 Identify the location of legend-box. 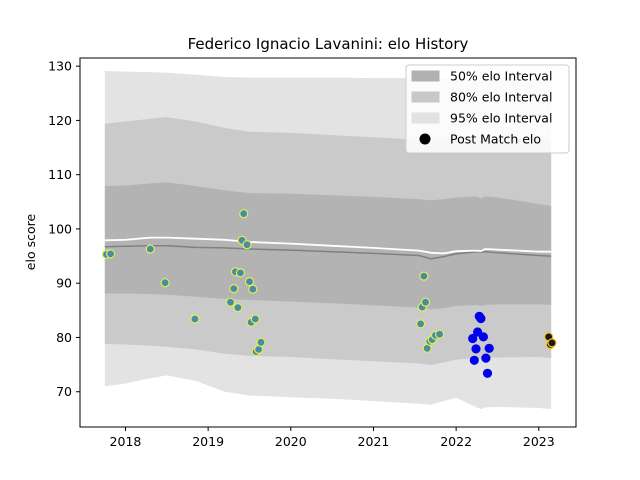
(487, 109).